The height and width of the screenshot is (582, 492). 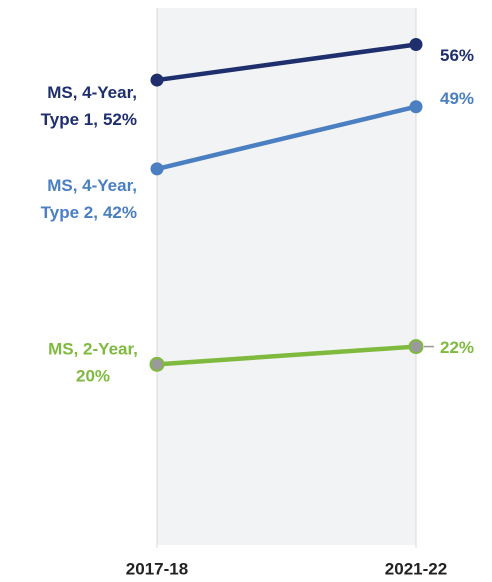 I want to click on series-label: MS, 4-Year, Type 1, 52%, so click(x=89, y=107).